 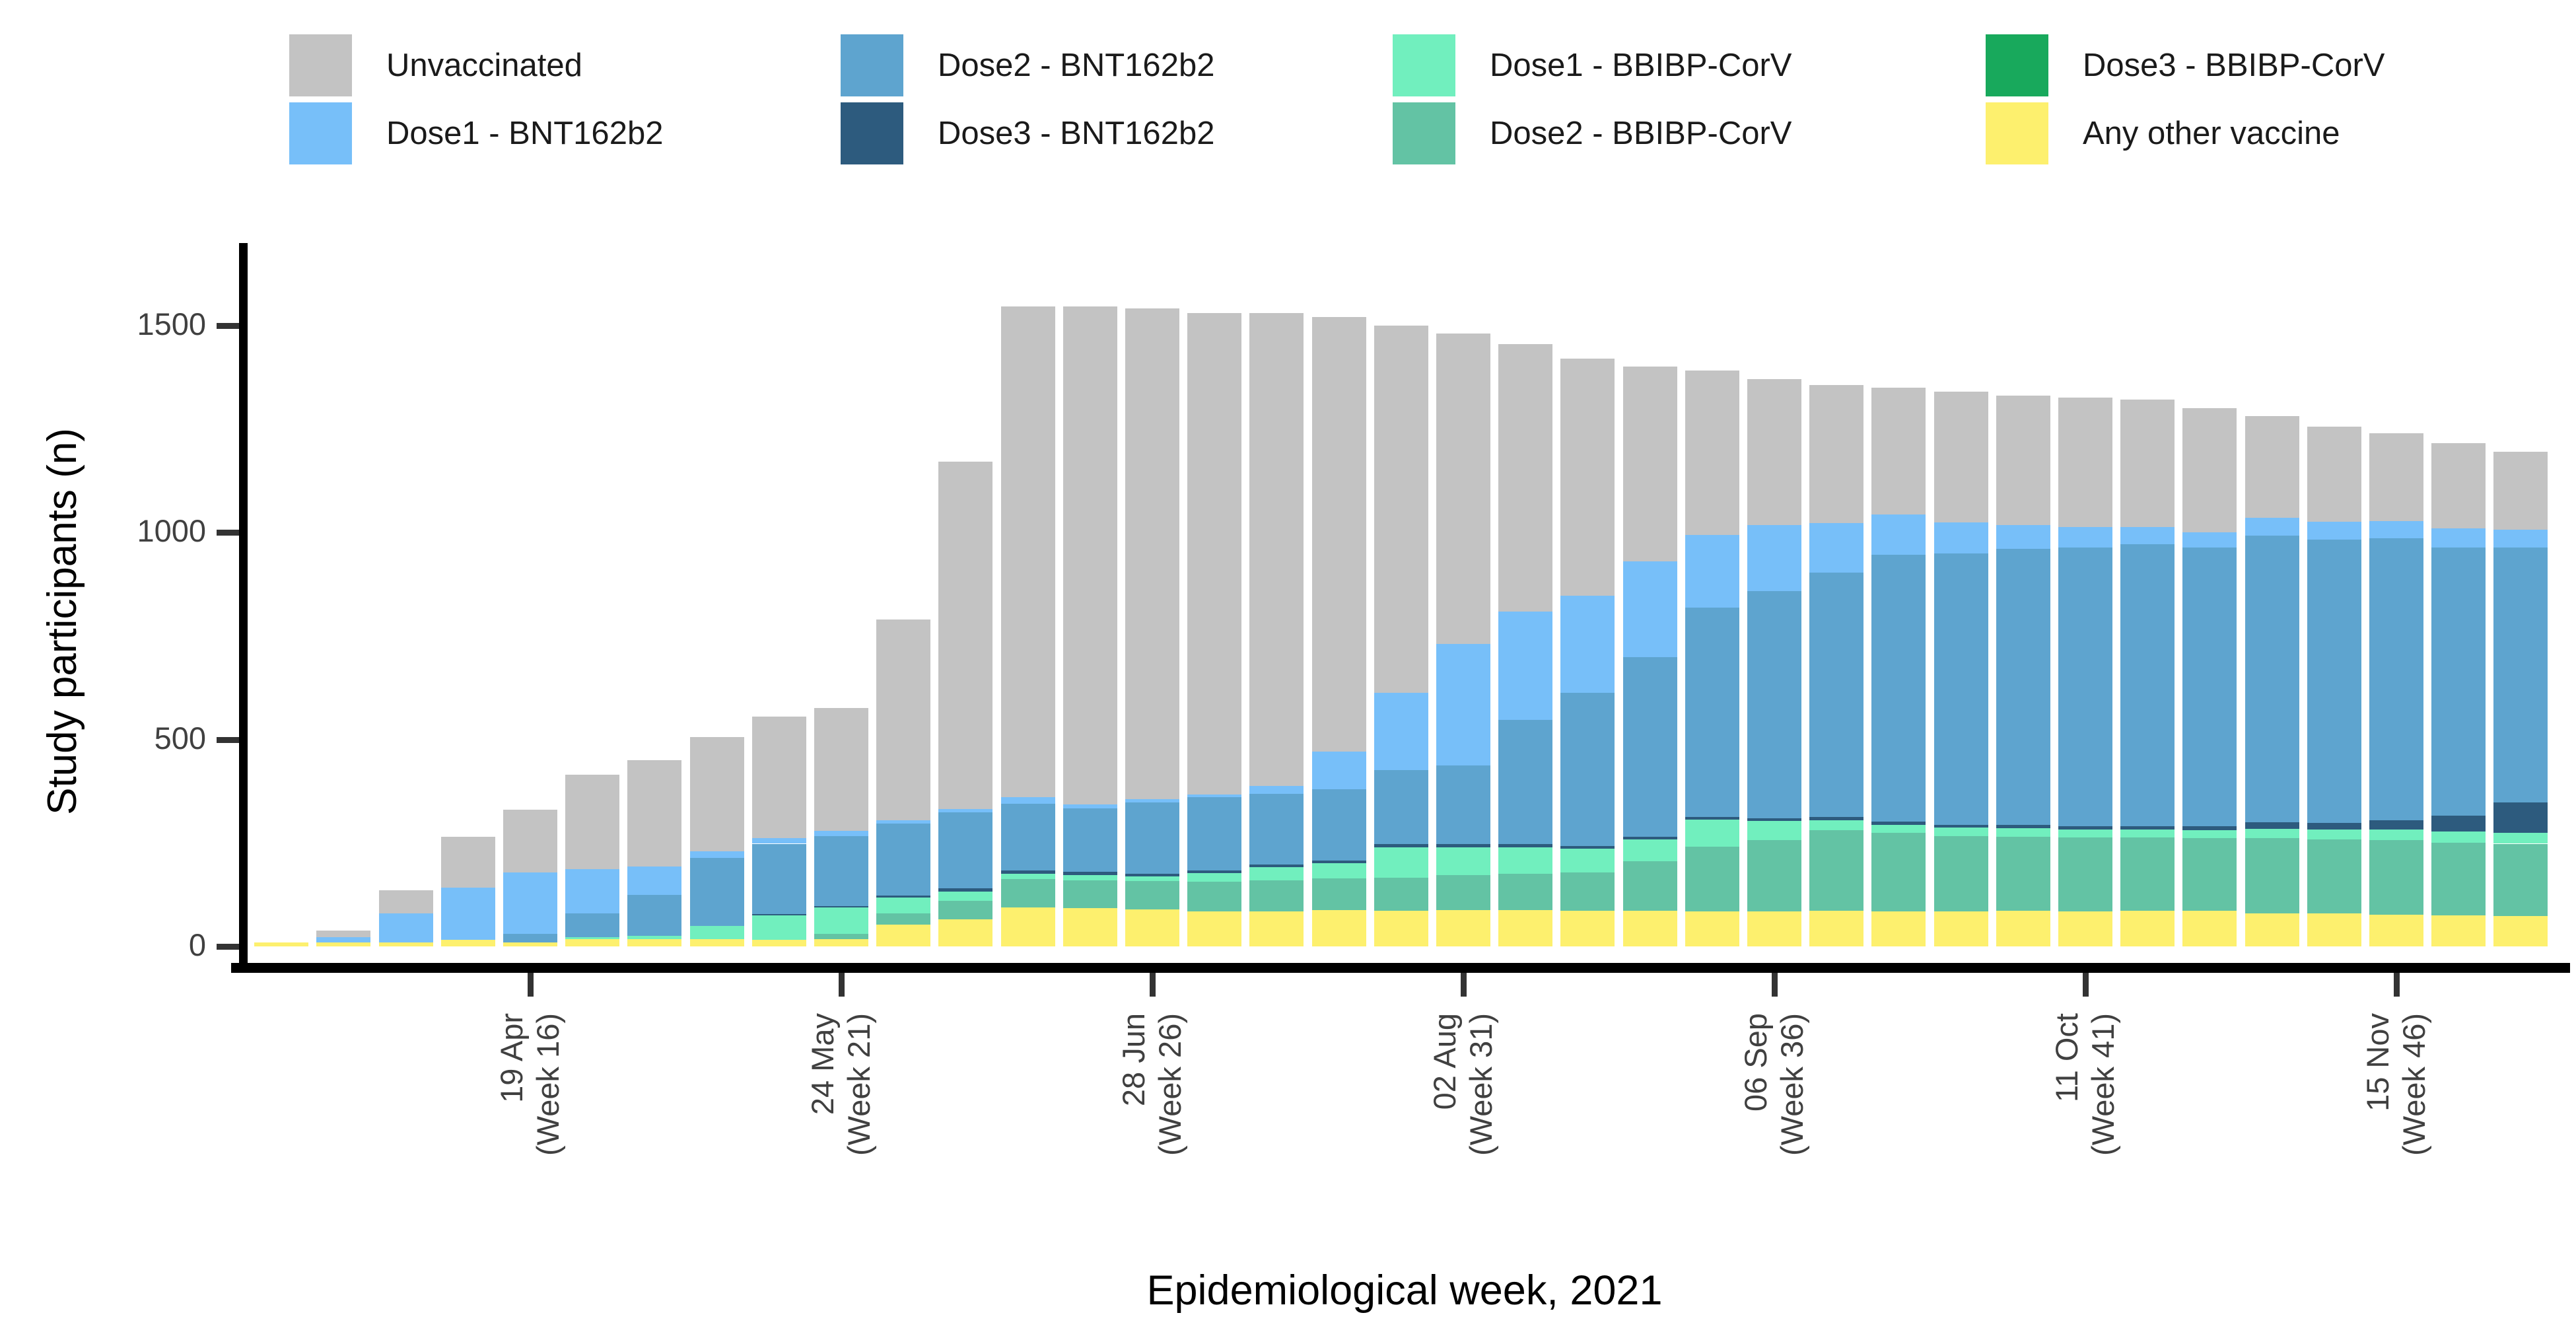 What do you see at coordinates (1028, 133) in the screenshot?
I see `legend-item: Dose3 - BNT162b2` at bounding box center [1028, 133].